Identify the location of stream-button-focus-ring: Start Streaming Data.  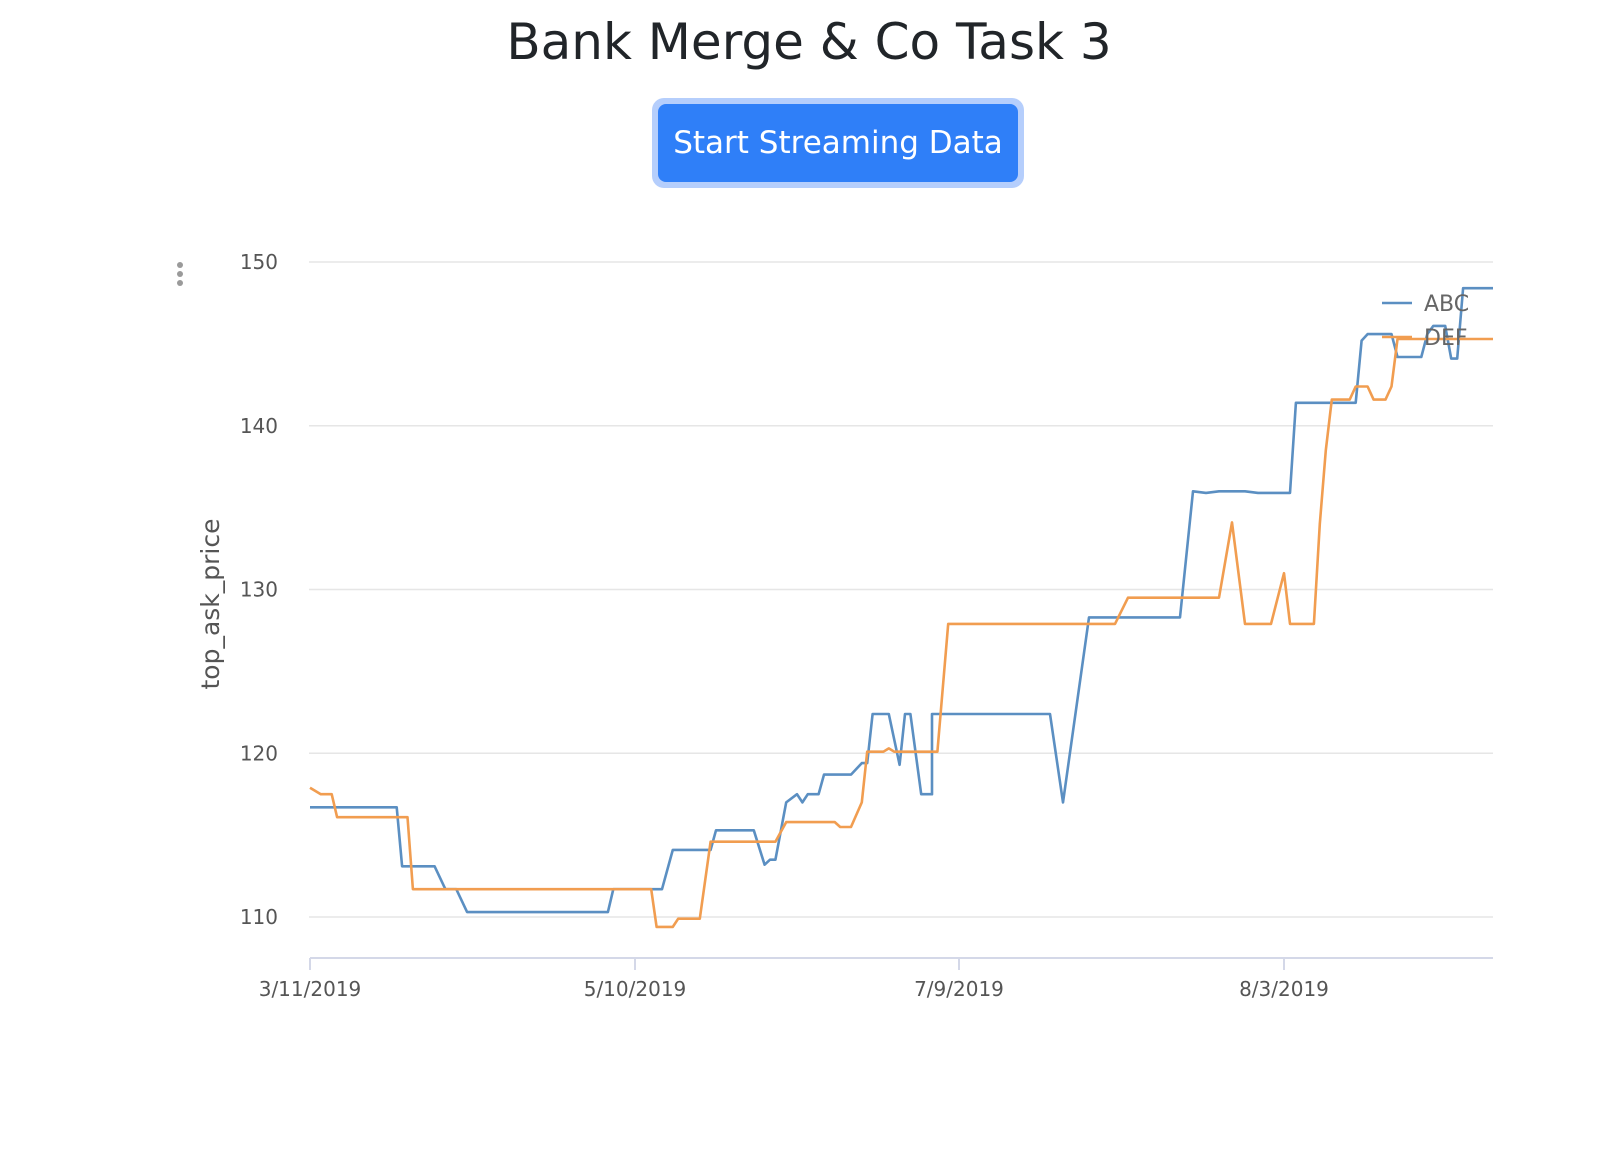
(838, 143).